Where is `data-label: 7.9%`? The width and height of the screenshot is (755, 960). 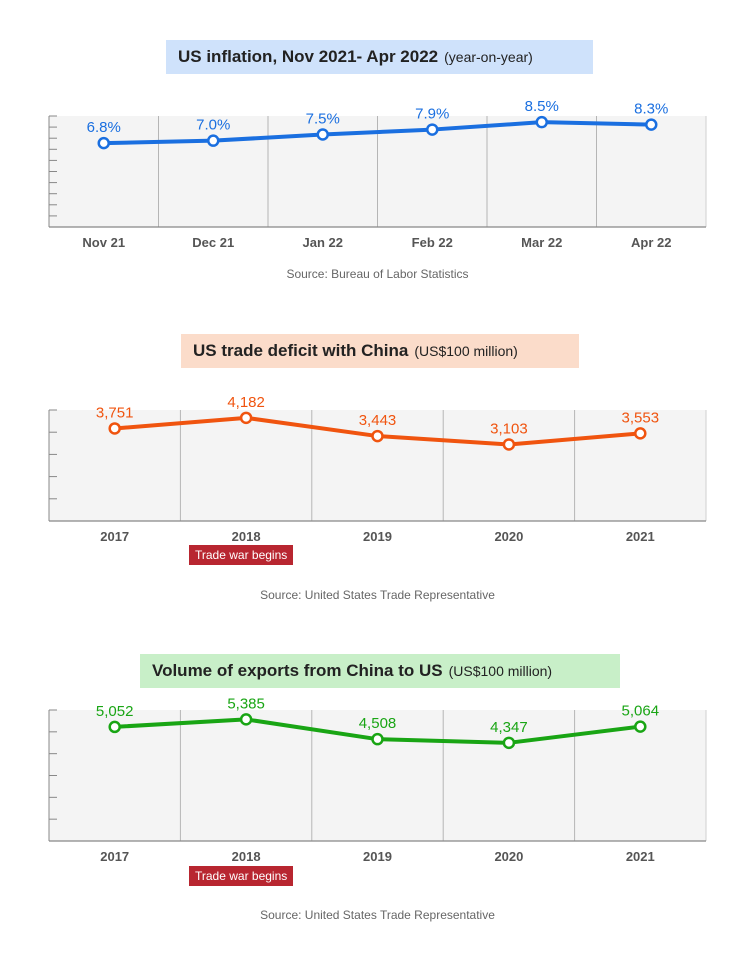
data-label: 7.9% is located at coordinates (432, 114).